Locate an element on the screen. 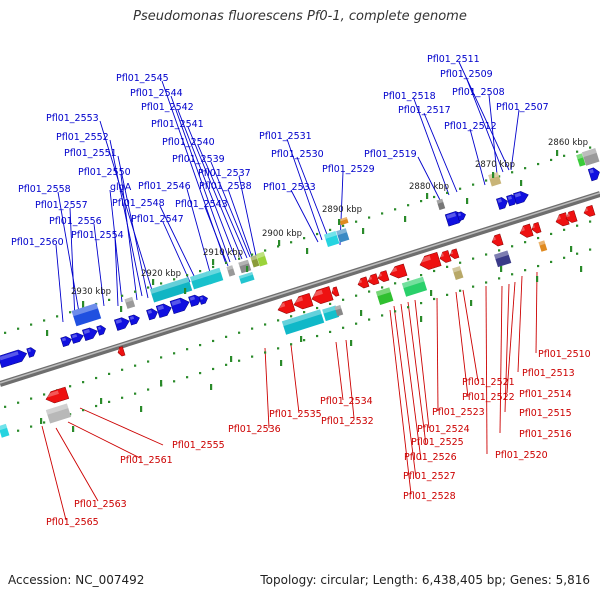 Image resolution: width=600 pixels, height=600 pixels. forward-gene-label: Pfl01_2538 is located at coordinates (225, 186).